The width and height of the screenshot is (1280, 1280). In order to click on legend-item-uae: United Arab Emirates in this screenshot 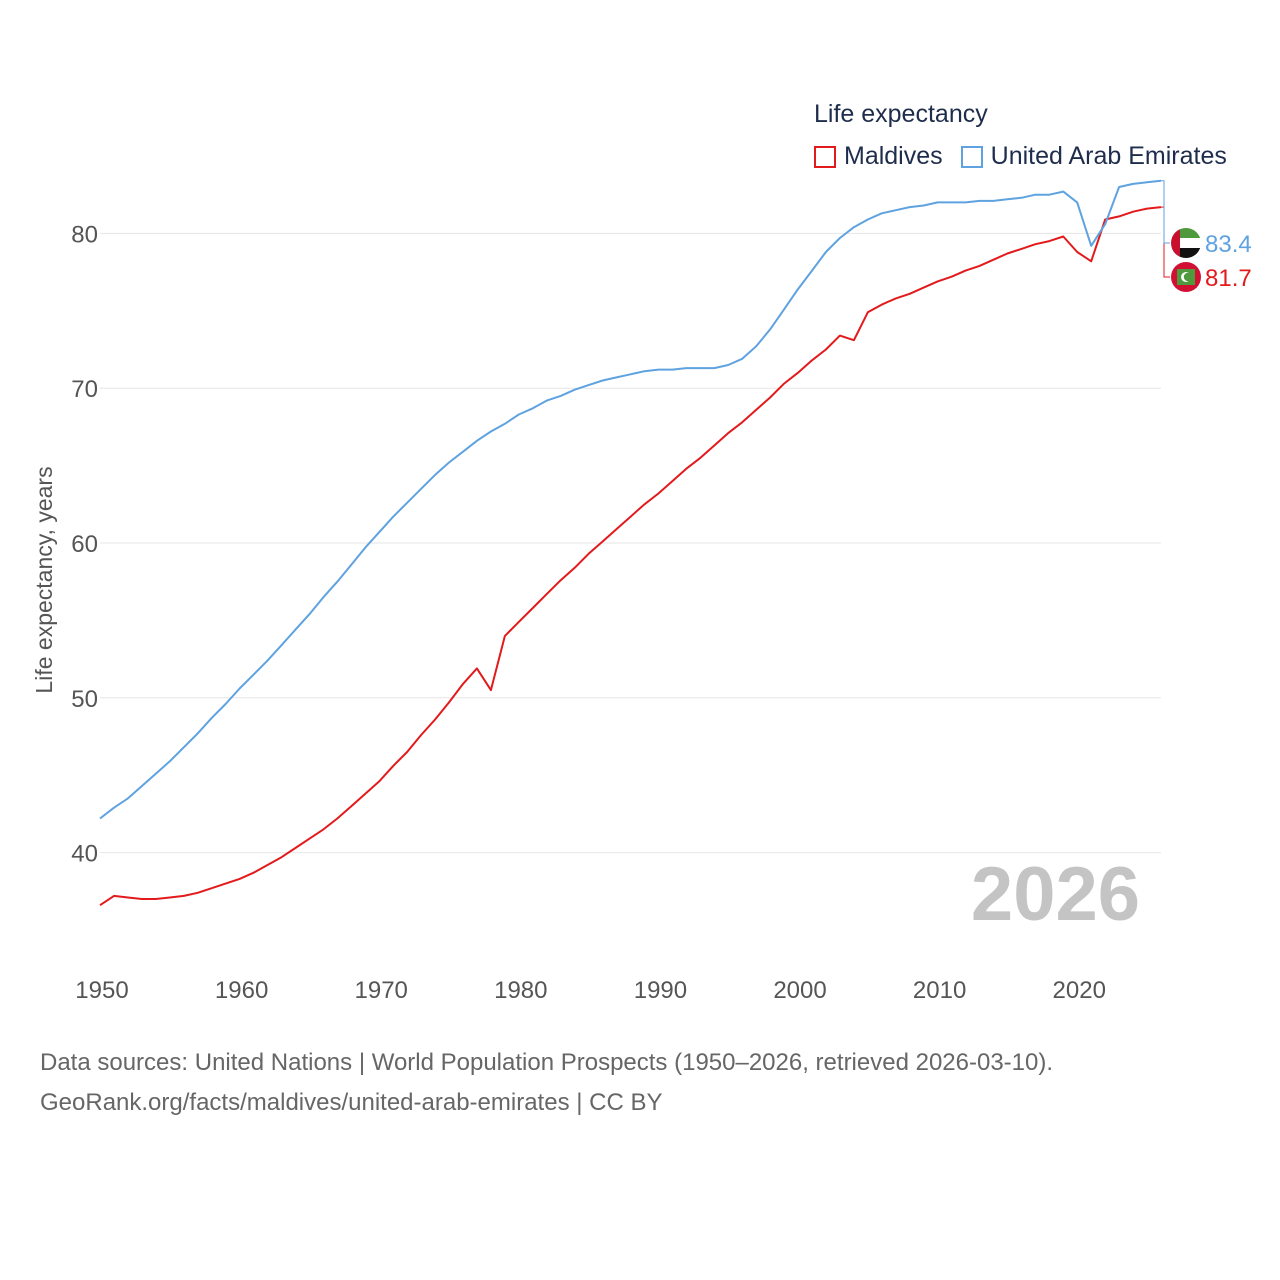, I will do `click(1093, 156)`.